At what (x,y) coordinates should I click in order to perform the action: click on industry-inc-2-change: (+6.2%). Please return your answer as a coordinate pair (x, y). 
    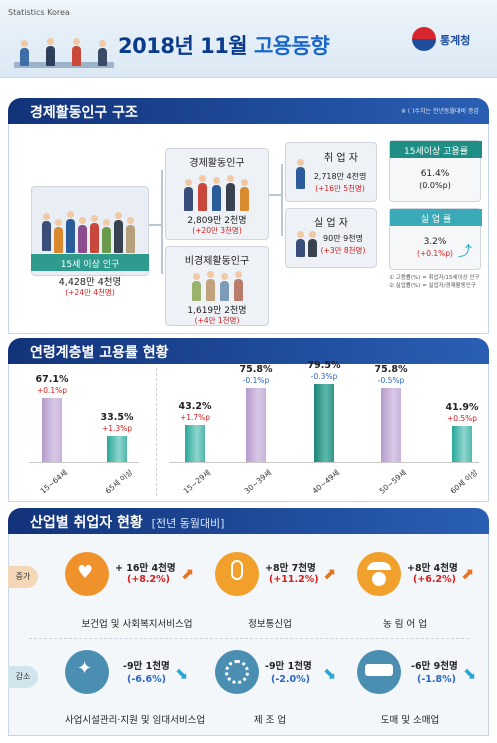
    Looking at the image, I should click on (434, 579).